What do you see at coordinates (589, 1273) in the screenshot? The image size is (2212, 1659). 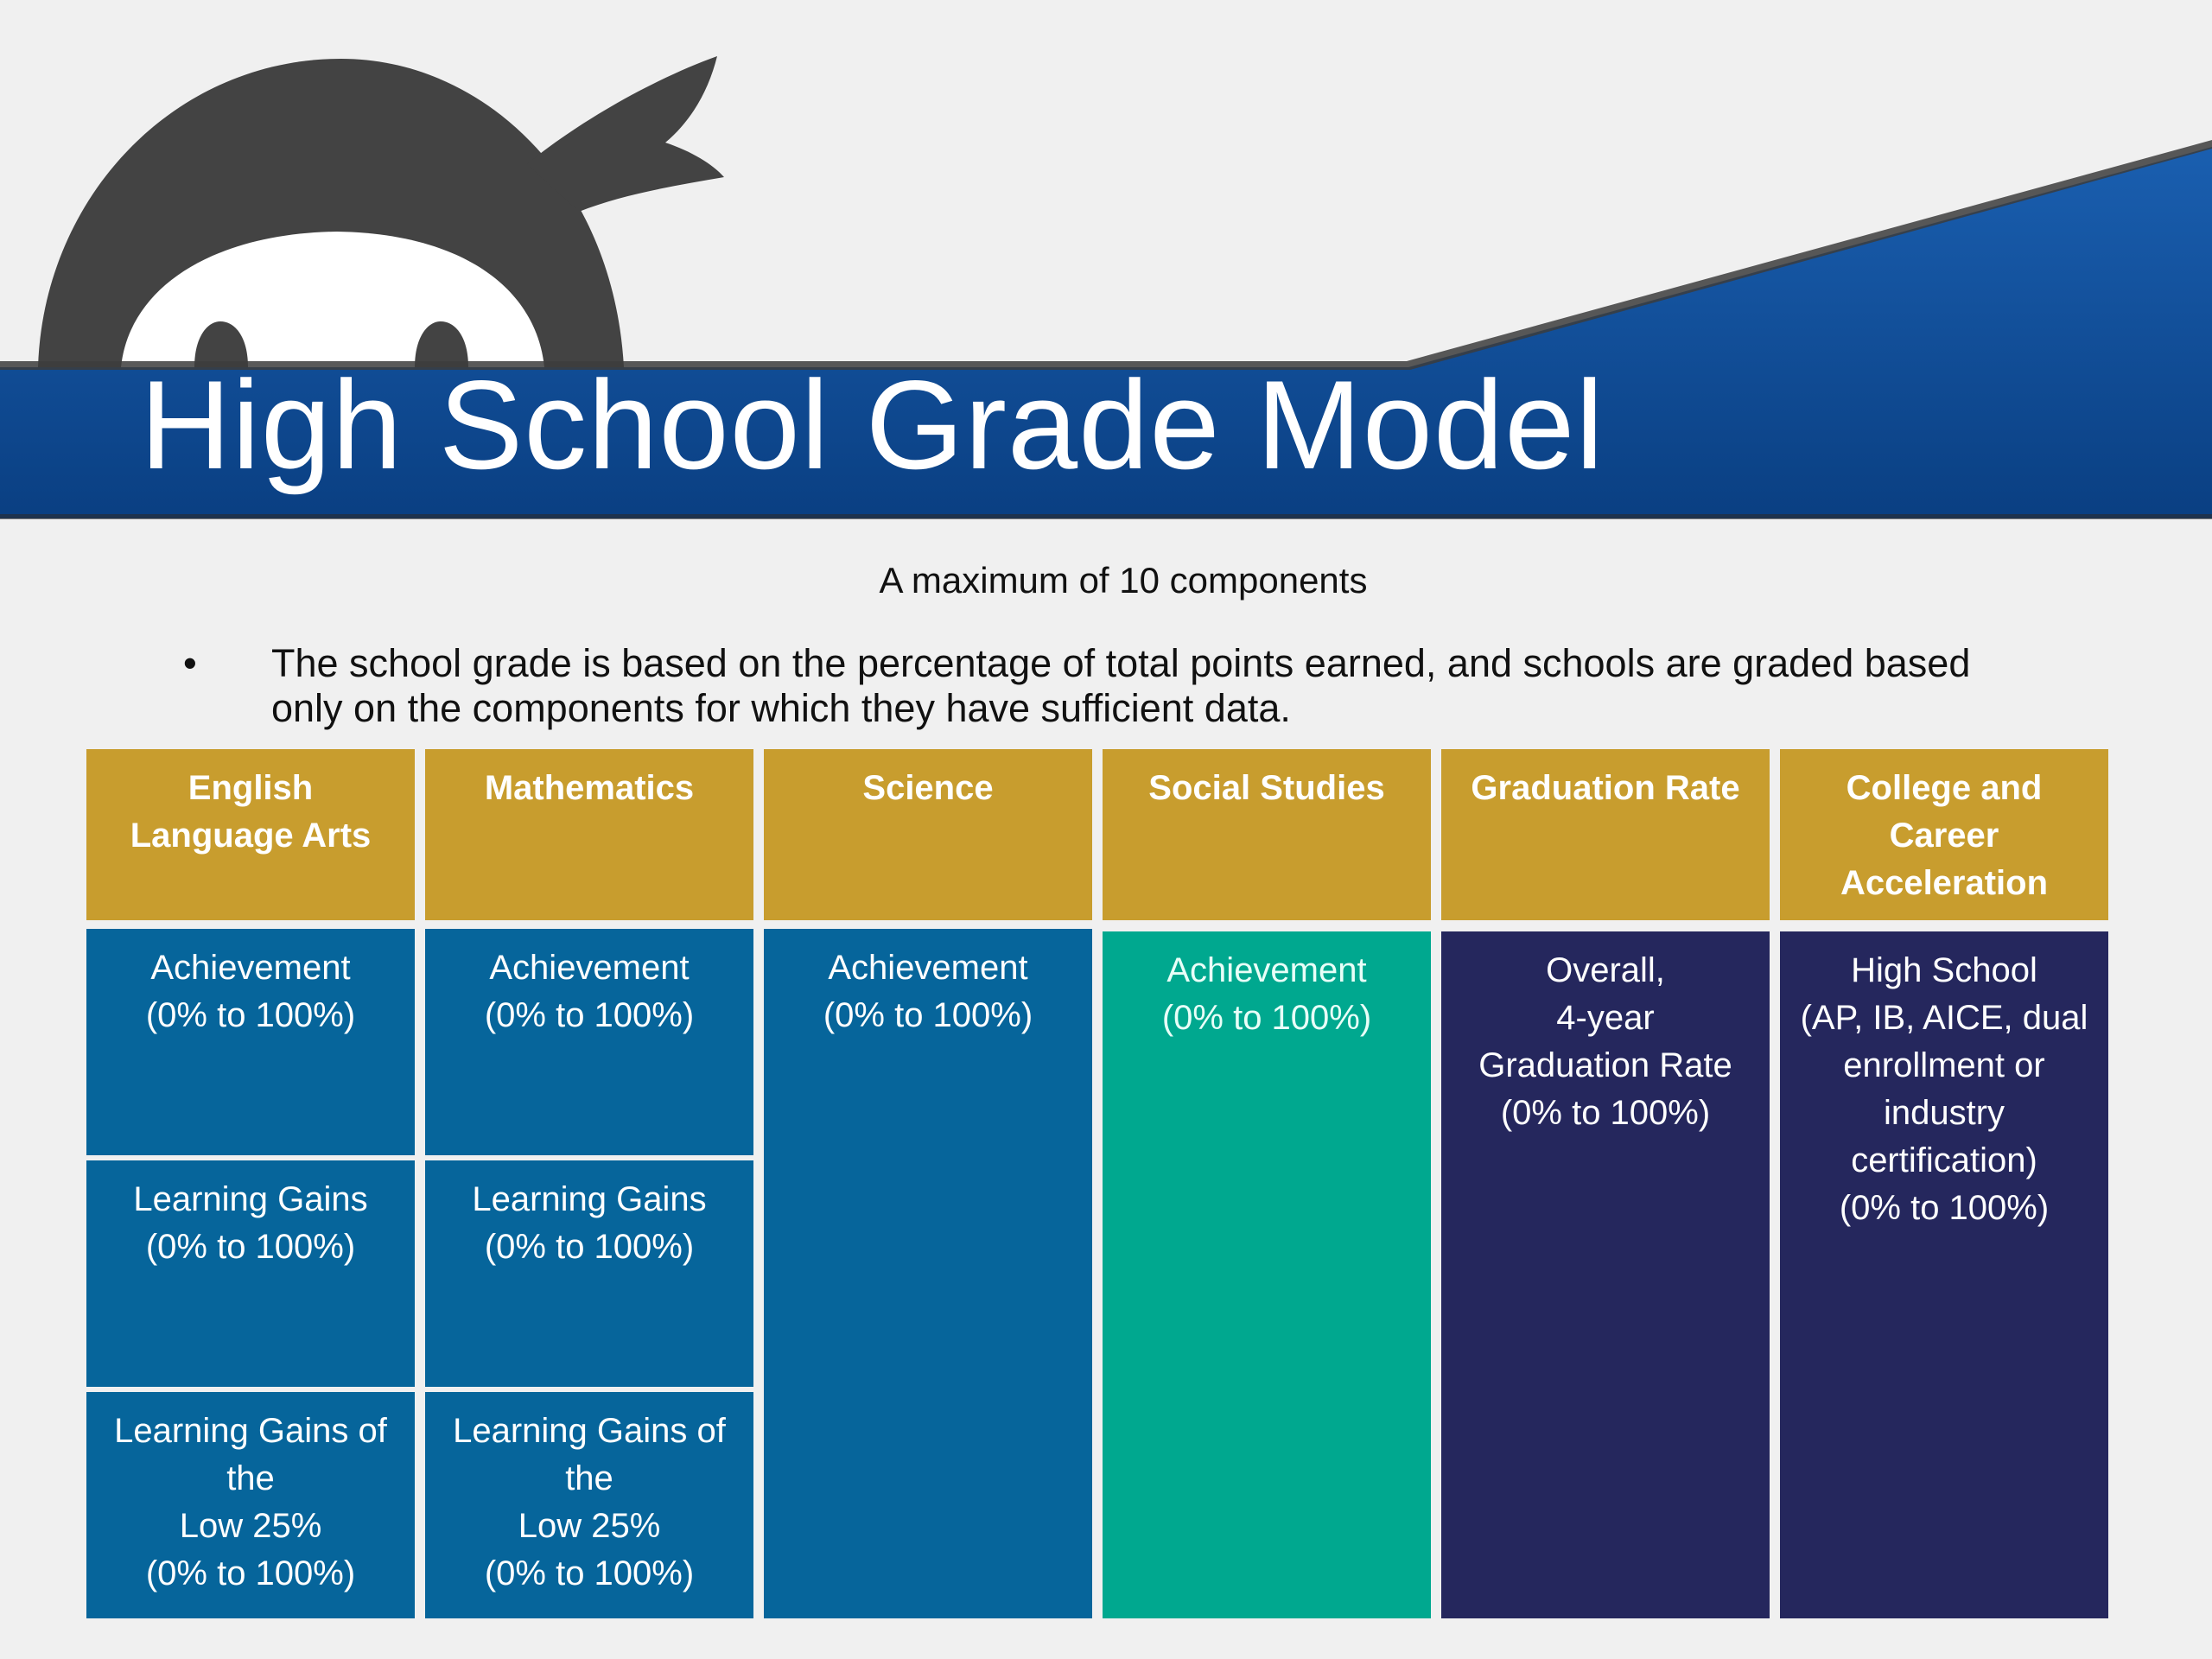 I see `math-learning-gains-cell: Learning Gains (0% to 100%)` at bounding box center [589, 1273].